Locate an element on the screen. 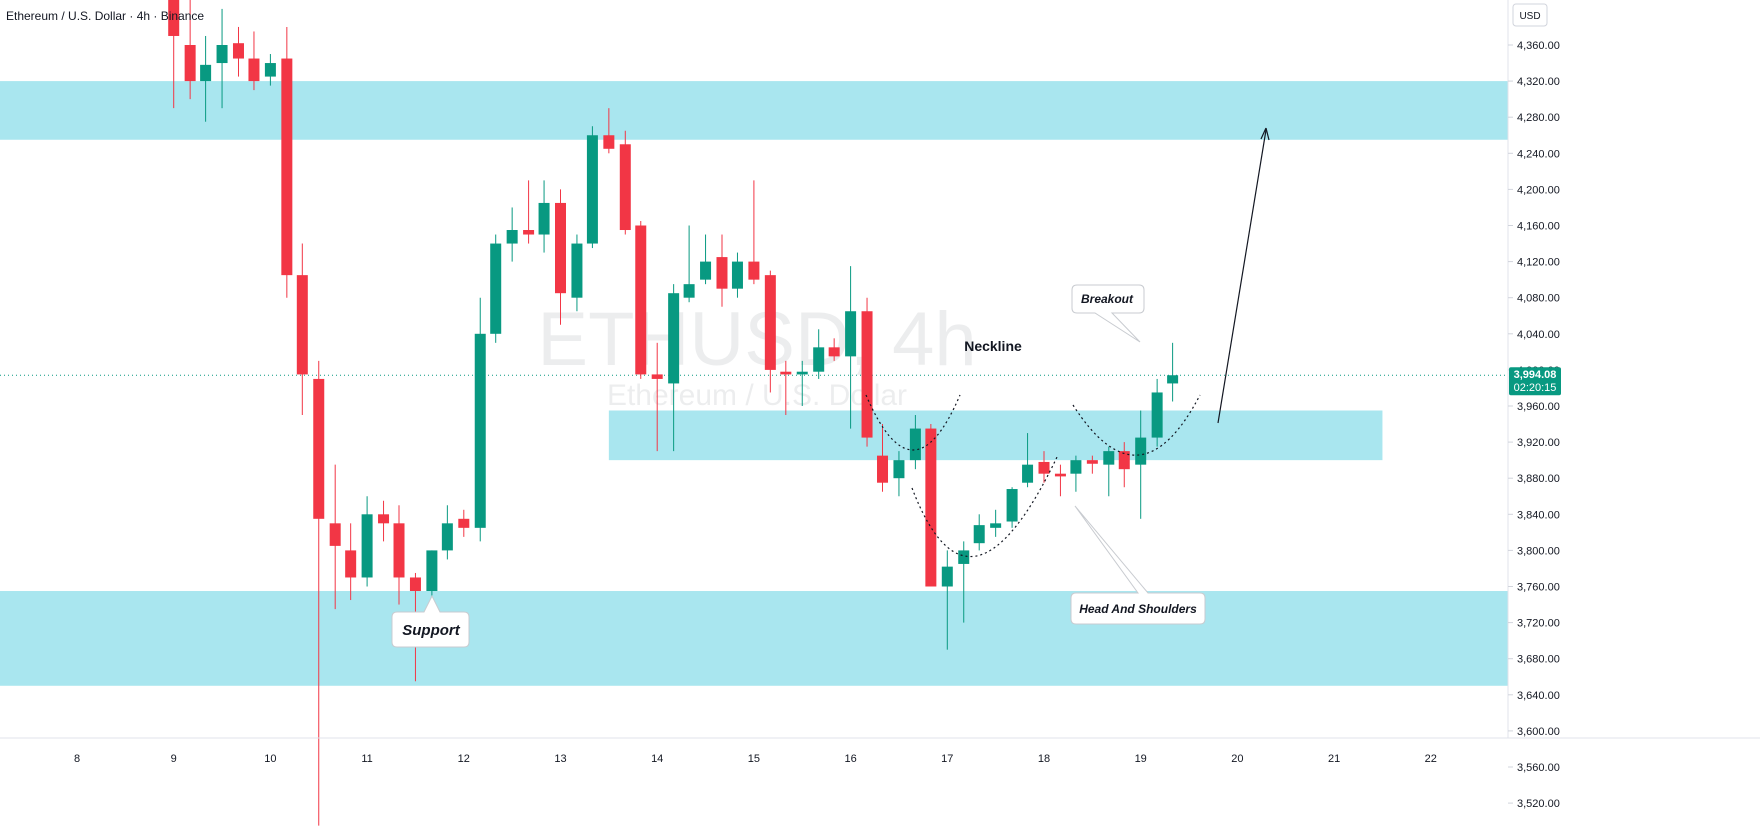  currency-box is located at coordinates (1530, 15).